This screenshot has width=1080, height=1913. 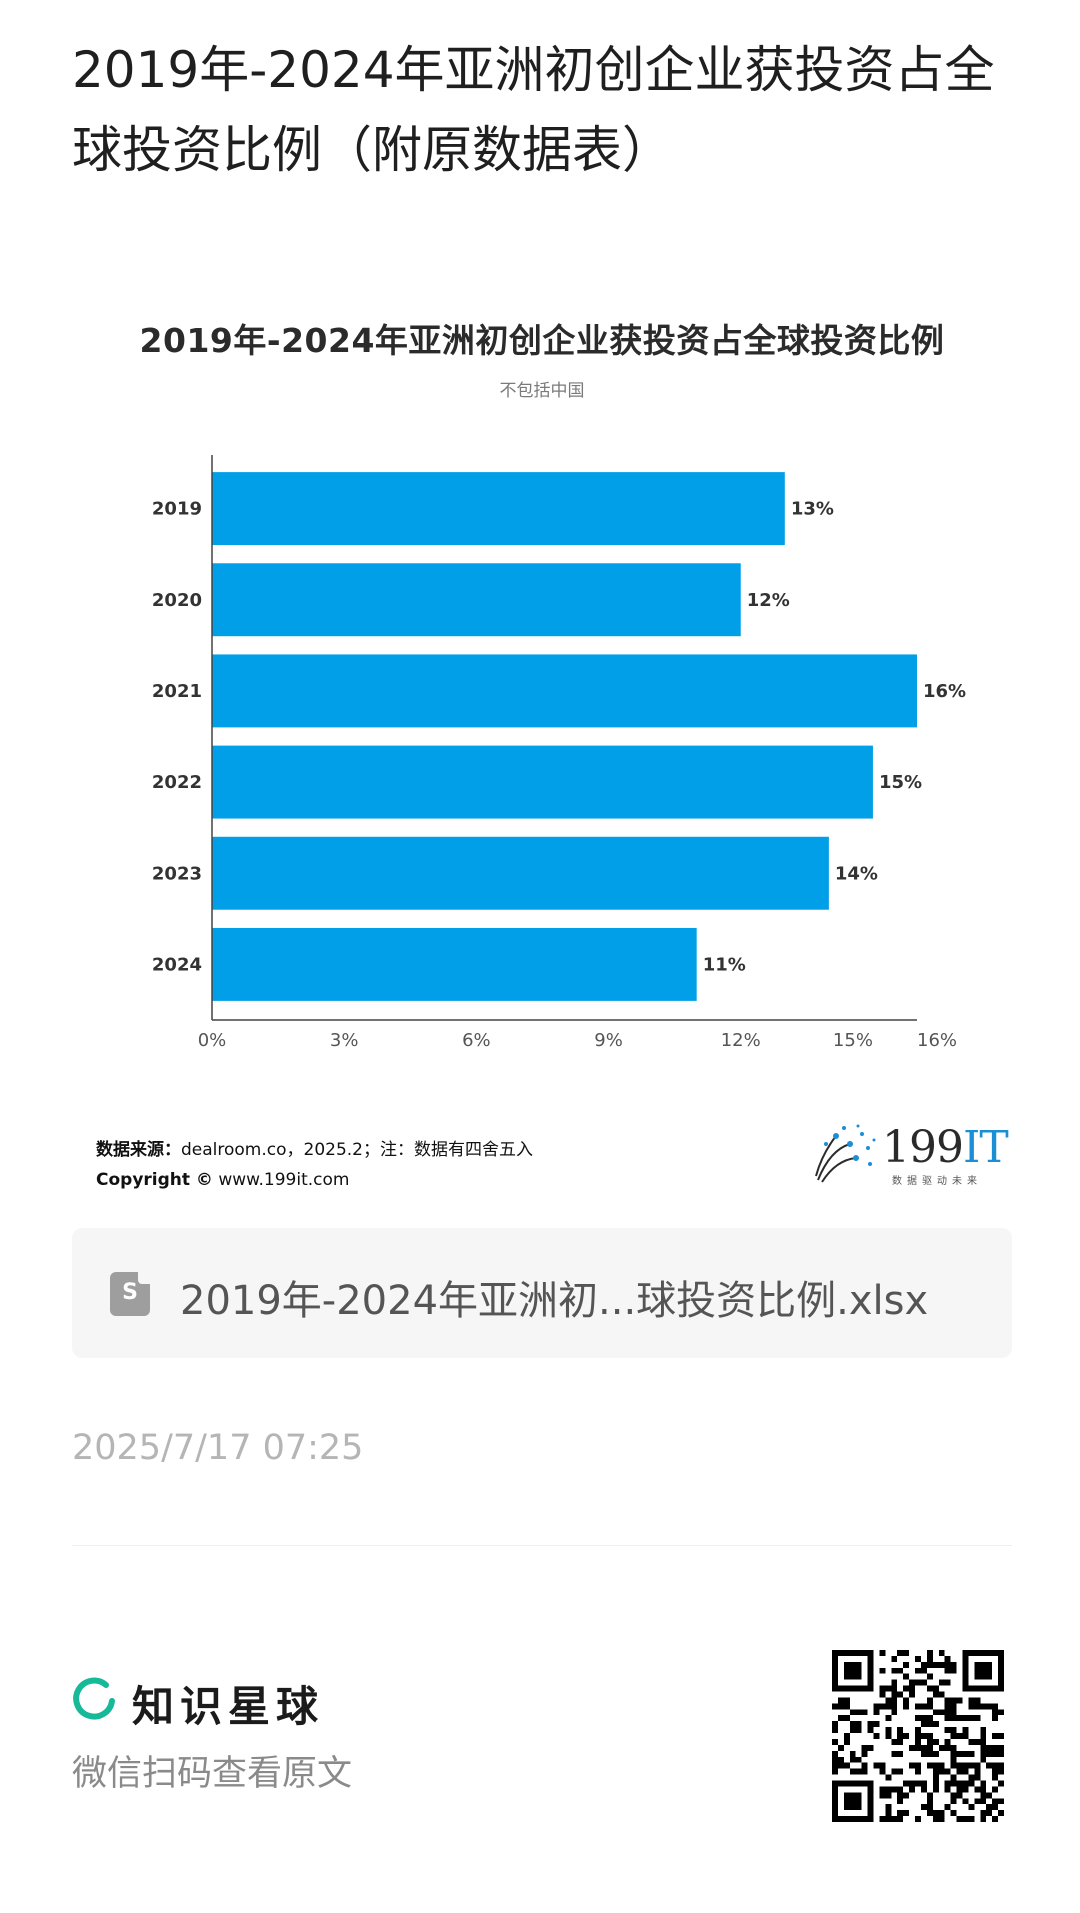 What do you see at coordinates (138, 1150) in the screenshot?
I see `source-label: 数据来源：` at bounding box center [138, 1150].